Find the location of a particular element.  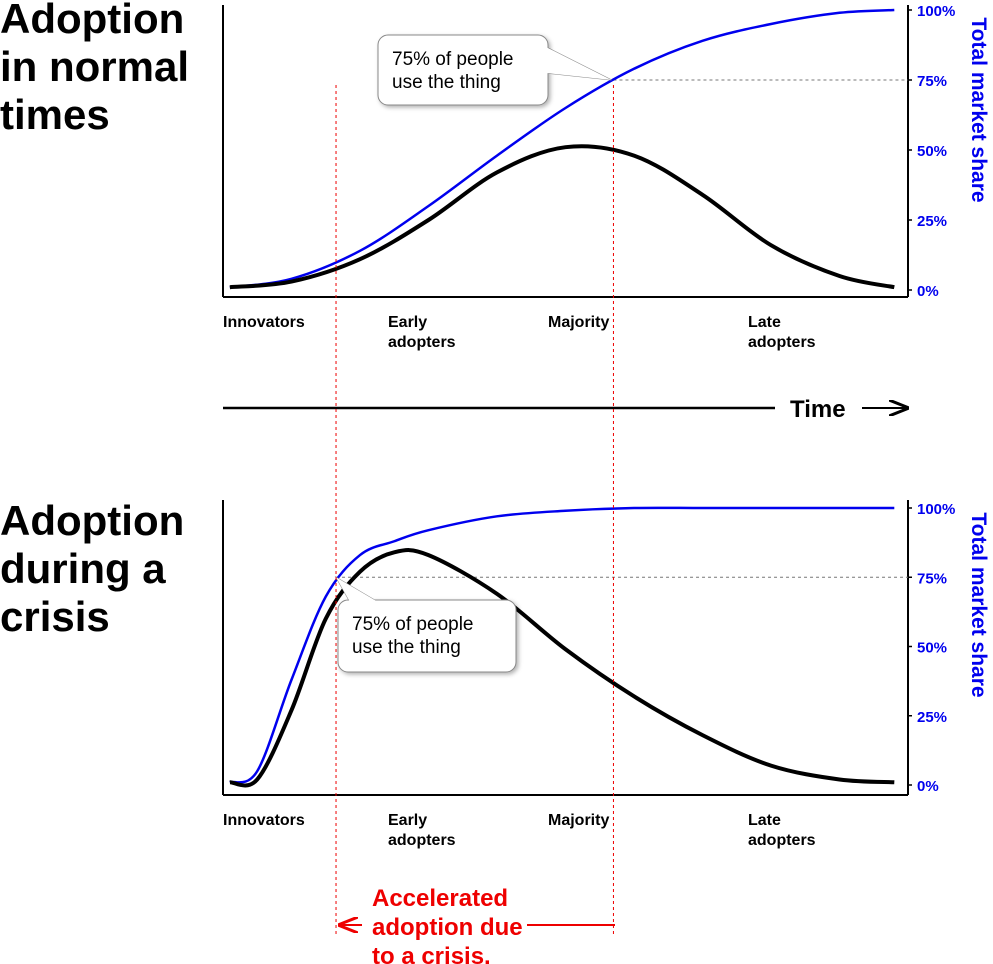

chart-title-line: during a is located at coordinates (83, 568).